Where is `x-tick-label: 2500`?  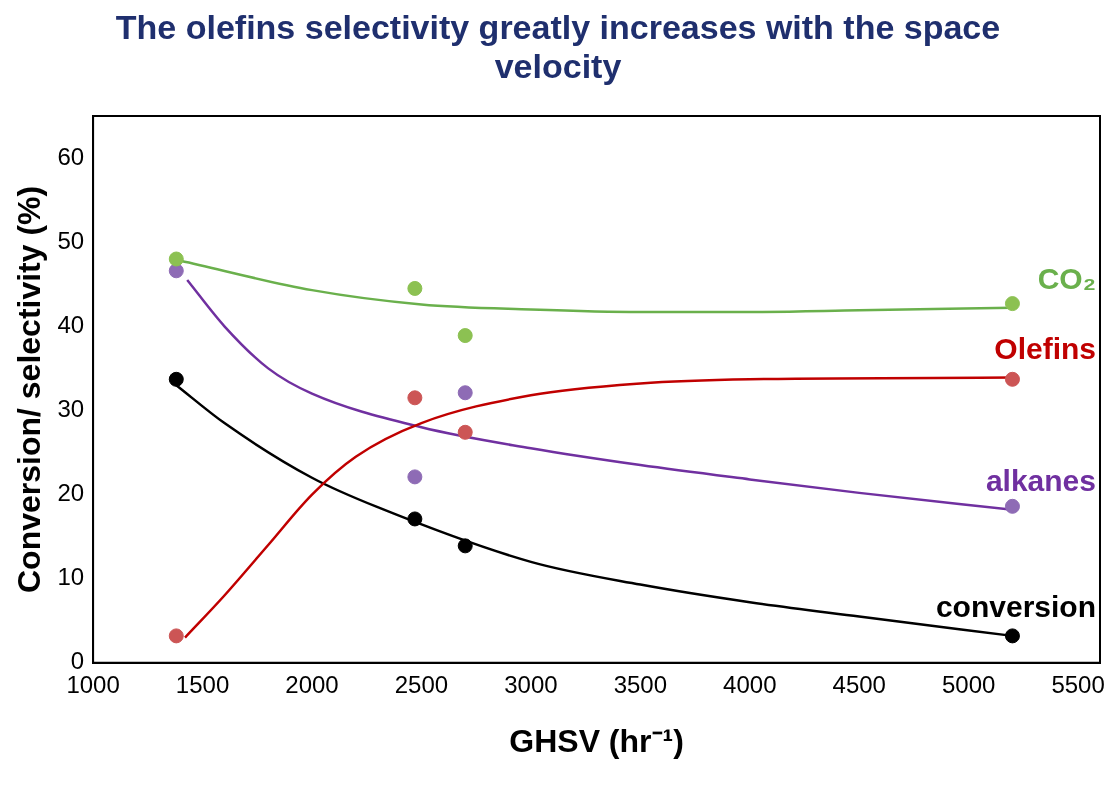
x-tick-label: 2500 is located at coordinates (421, 684).